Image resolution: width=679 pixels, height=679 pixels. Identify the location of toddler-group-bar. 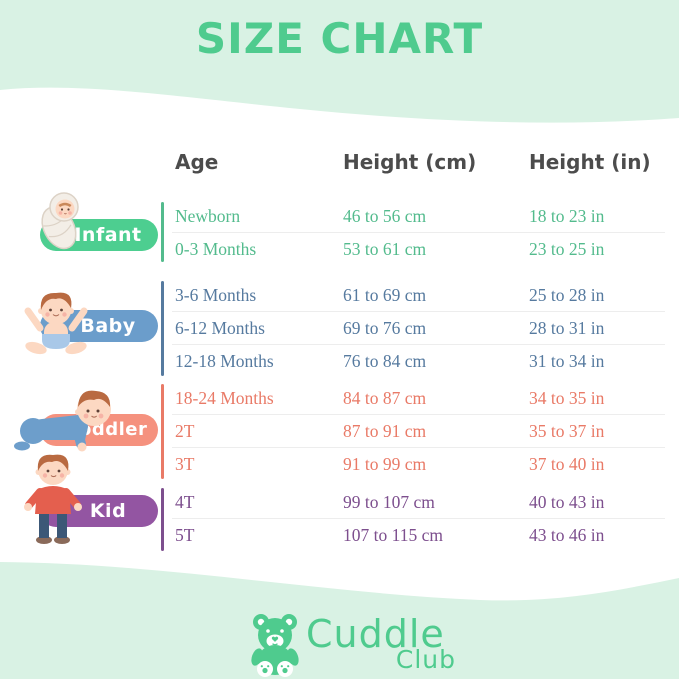
(162, 431).